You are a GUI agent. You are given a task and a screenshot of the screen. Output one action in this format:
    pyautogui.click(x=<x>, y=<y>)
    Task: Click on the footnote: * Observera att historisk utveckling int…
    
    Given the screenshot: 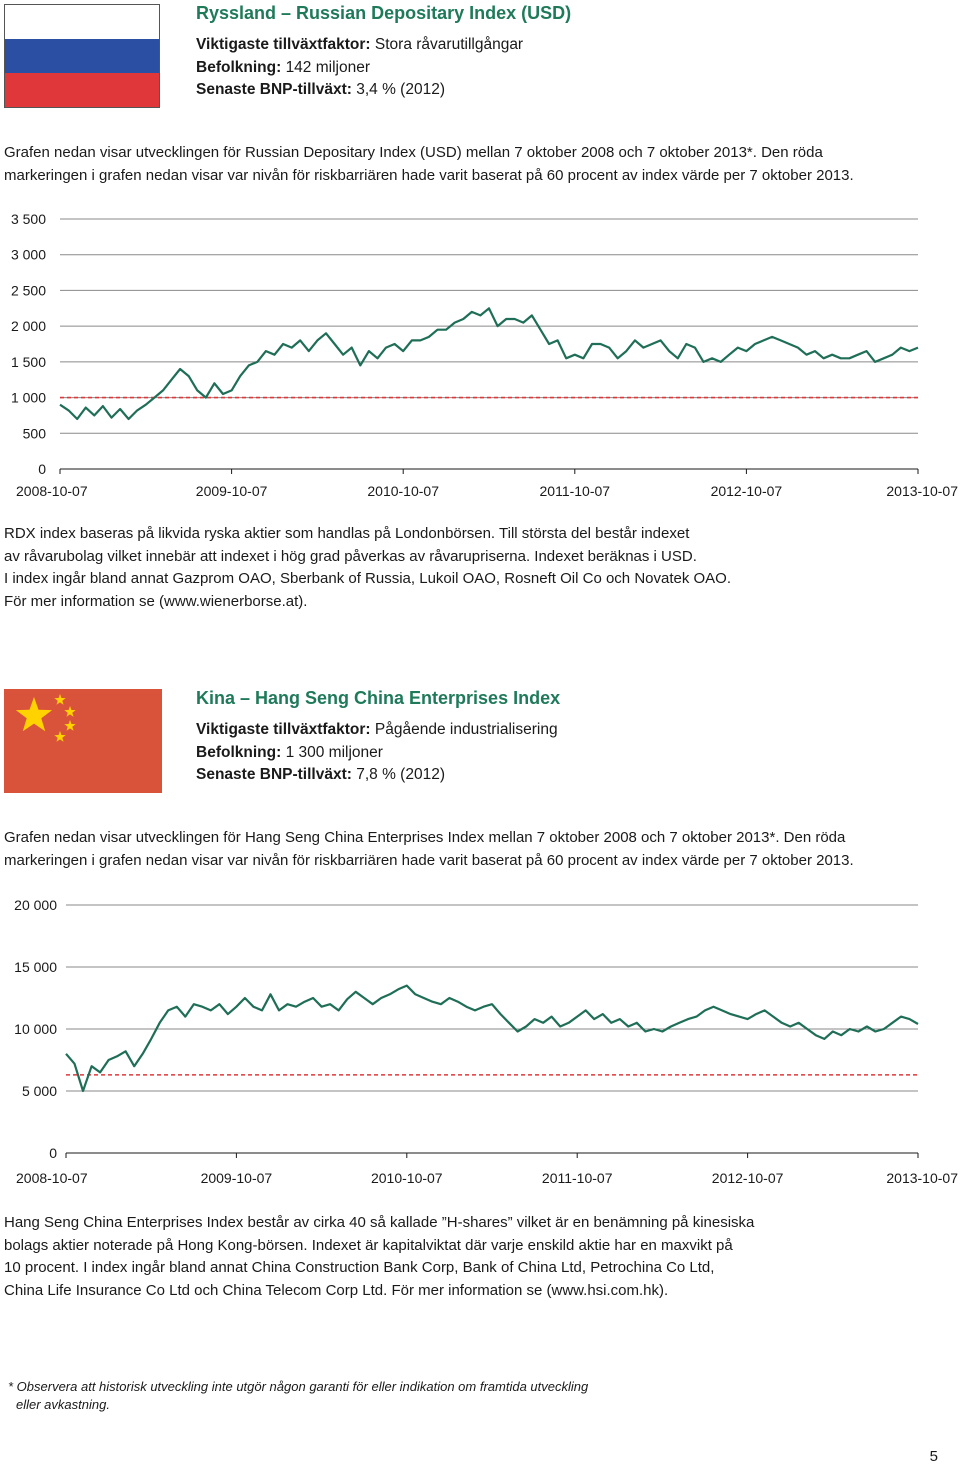 What is the action you would take?
    pyautogui.click(x=298, y=1396)
    